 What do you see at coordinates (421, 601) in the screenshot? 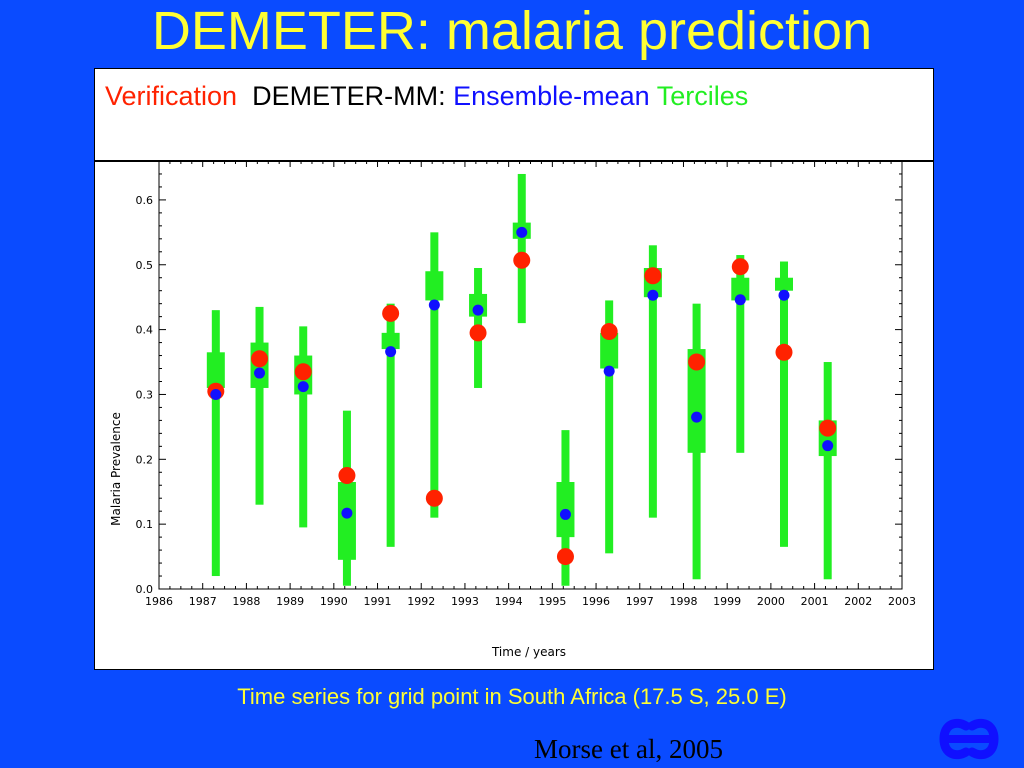
I see `x-tick-label: 1992` at bounding box center [421, 601].